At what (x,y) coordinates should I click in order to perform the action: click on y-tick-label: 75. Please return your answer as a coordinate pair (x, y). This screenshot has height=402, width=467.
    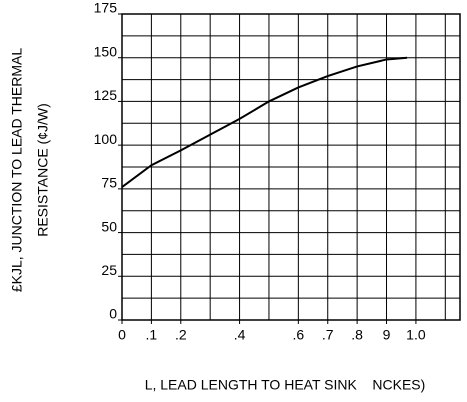
    Looking at the image, I should click on (109, 183).